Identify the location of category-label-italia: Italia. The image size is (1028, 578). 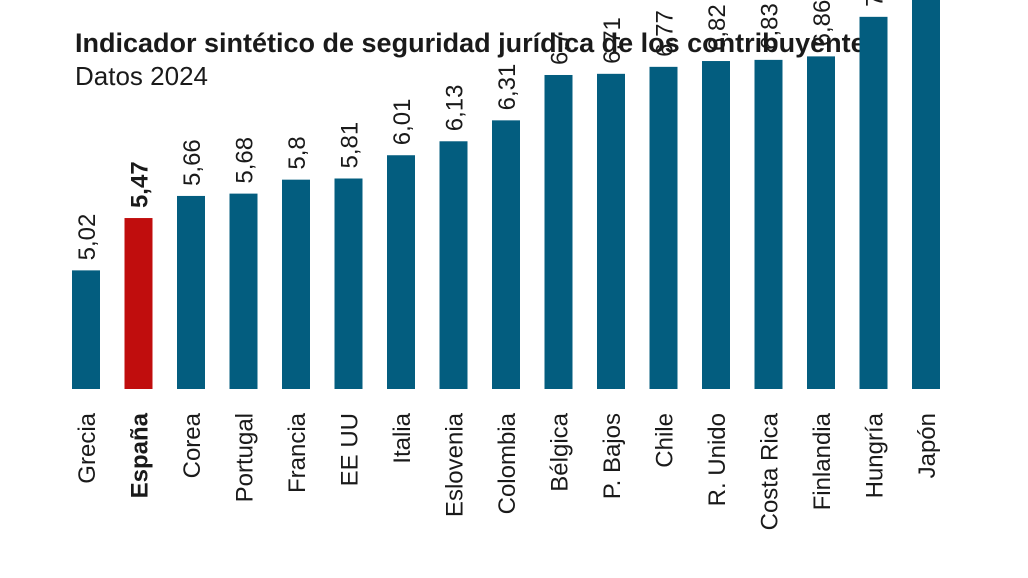
(402, 437).